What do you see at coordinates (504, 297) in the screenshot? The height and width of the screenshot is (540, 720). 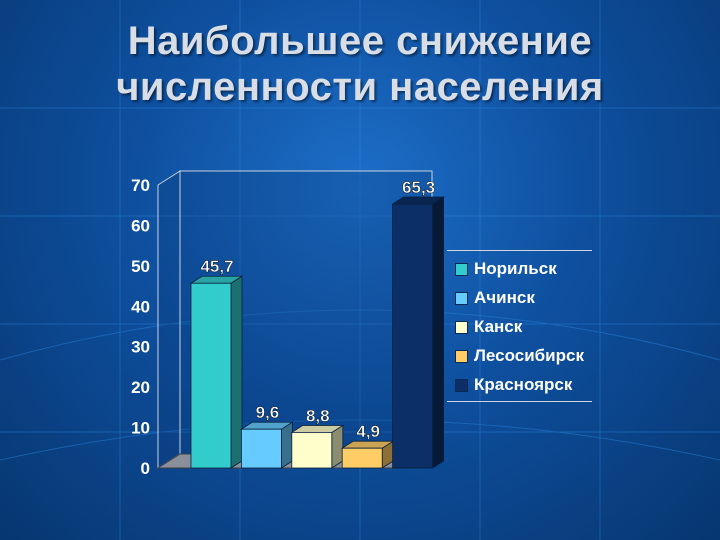 I see `legend-label: Ачинск` at bounding box center [504, 297].